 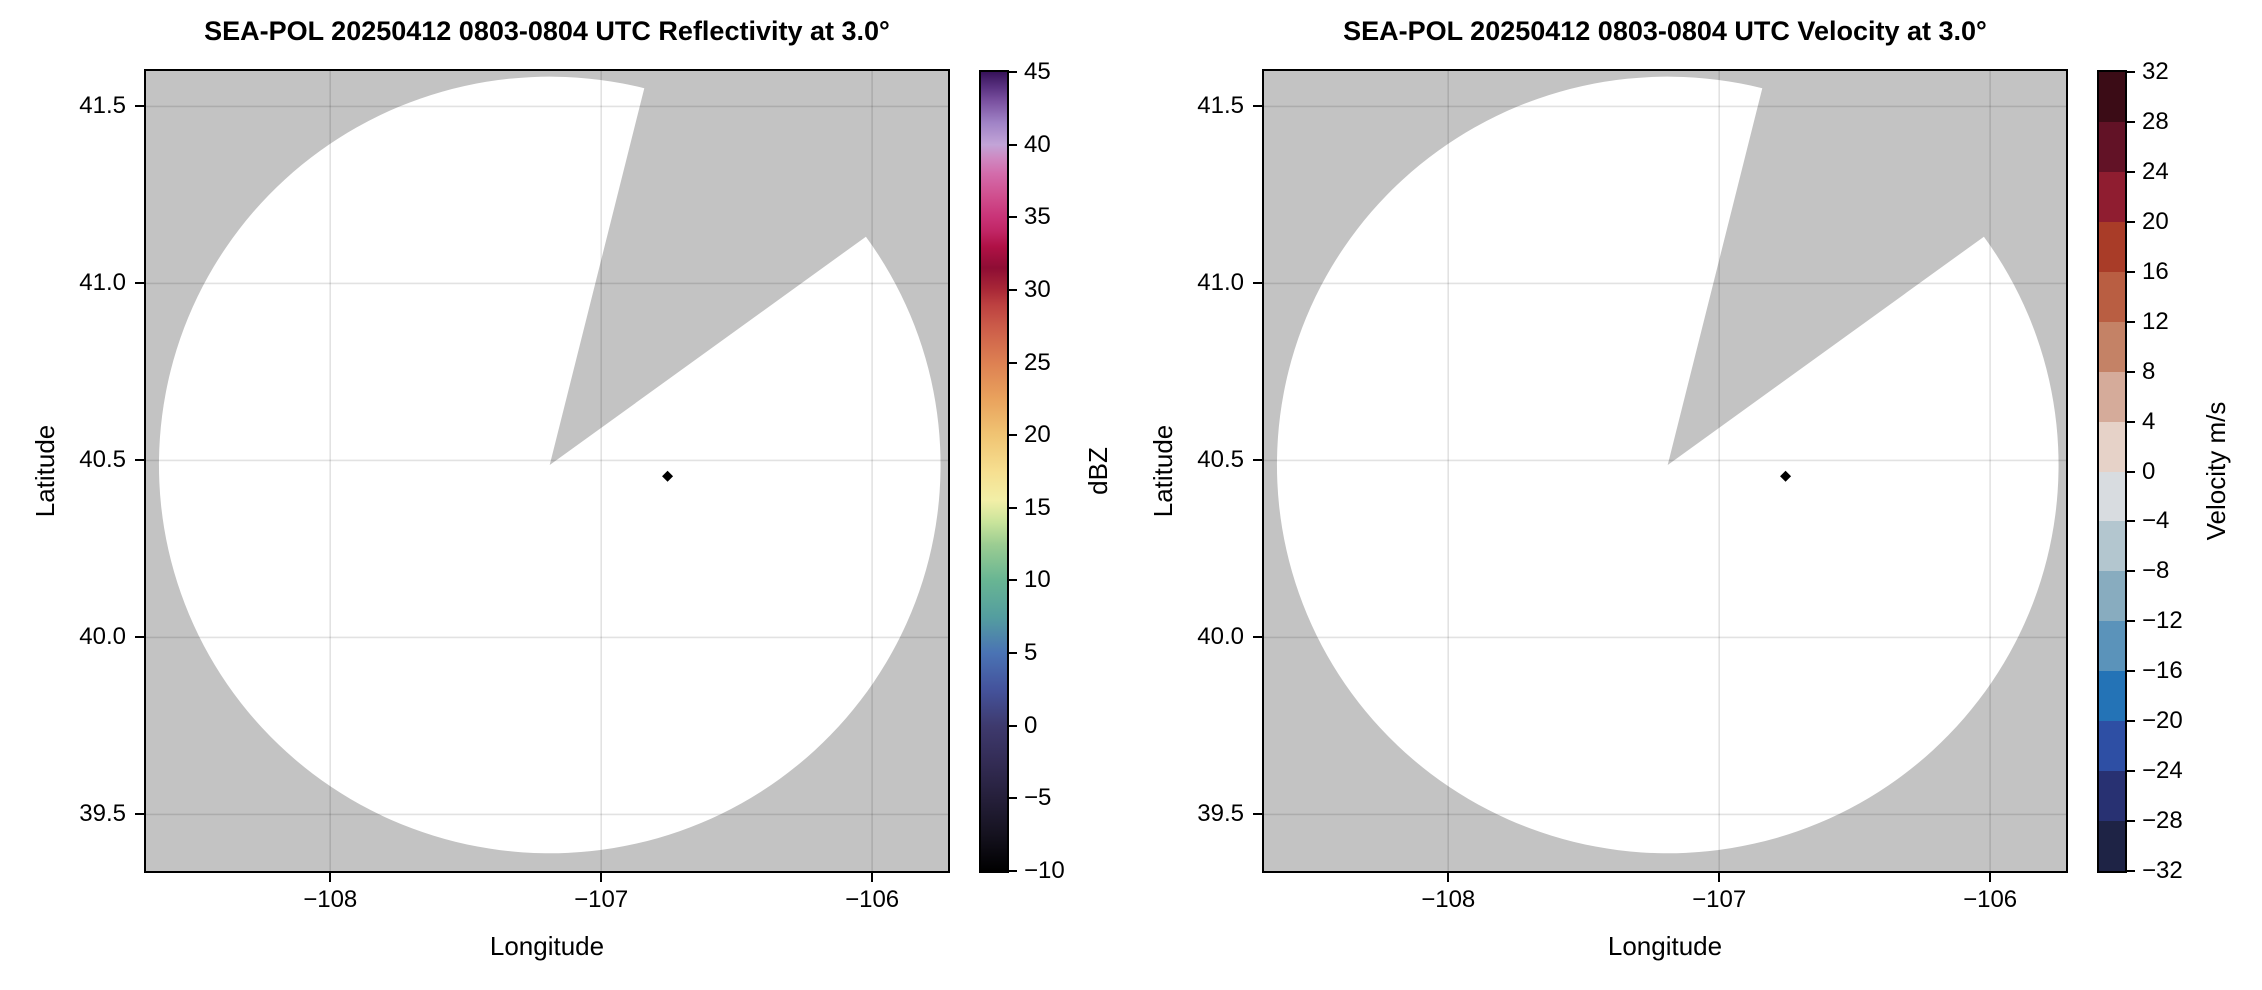 I want to click on colorbar-tick-label: 35, so click(x=1037, y=217).